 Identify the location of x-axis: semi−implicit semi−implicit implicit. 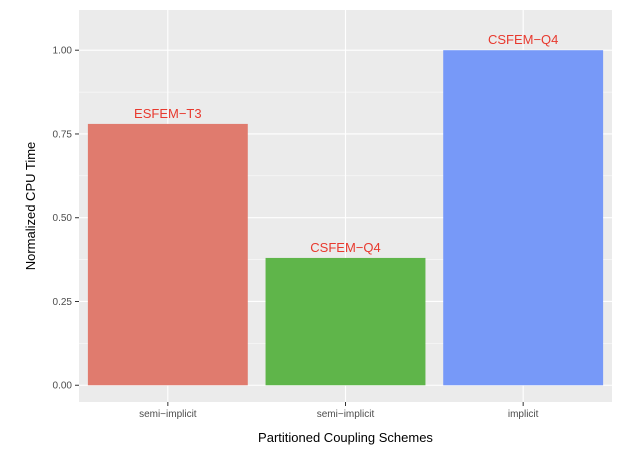
(339, 411).